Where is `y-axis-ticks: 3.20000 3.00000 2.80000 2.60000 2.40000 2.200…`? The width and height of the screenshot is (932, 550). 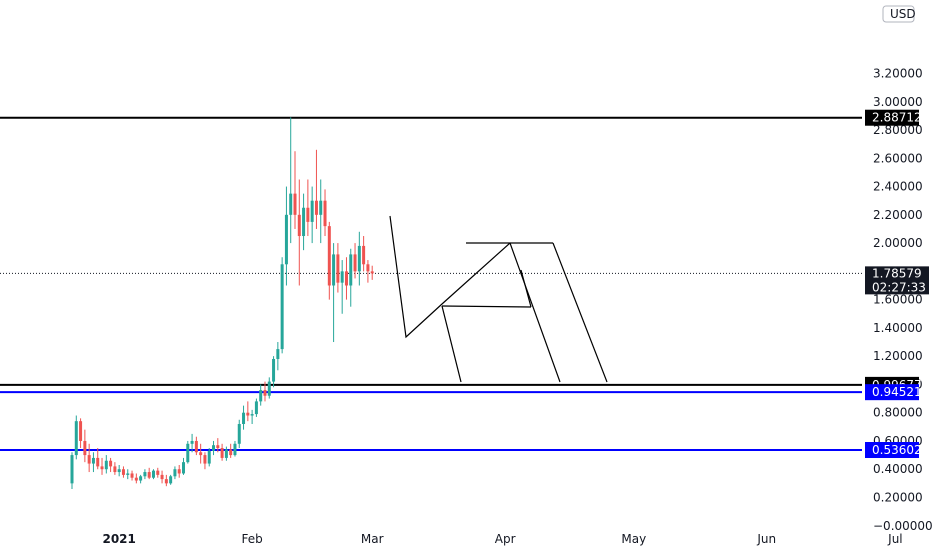
y-axis-ticks: 3.20000 3.00000 2.80000 2.60000 2.40000 2.200… is located at coordinates (902, 299).